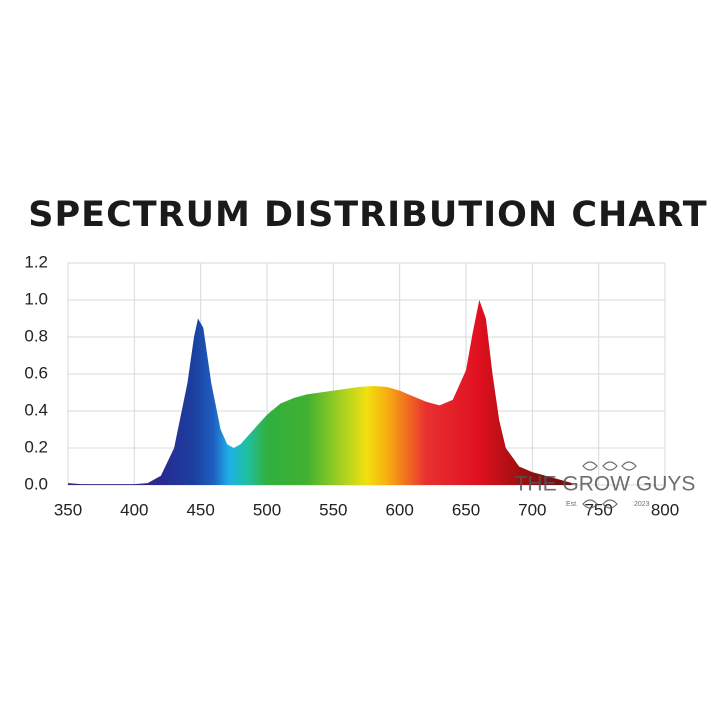 The height and width of the screenshot is (724, 720). What do you see at coordinates (36, 298) in the screenshot?
I see `y-tick-label: 1.0` at bounding box center [36, 298].